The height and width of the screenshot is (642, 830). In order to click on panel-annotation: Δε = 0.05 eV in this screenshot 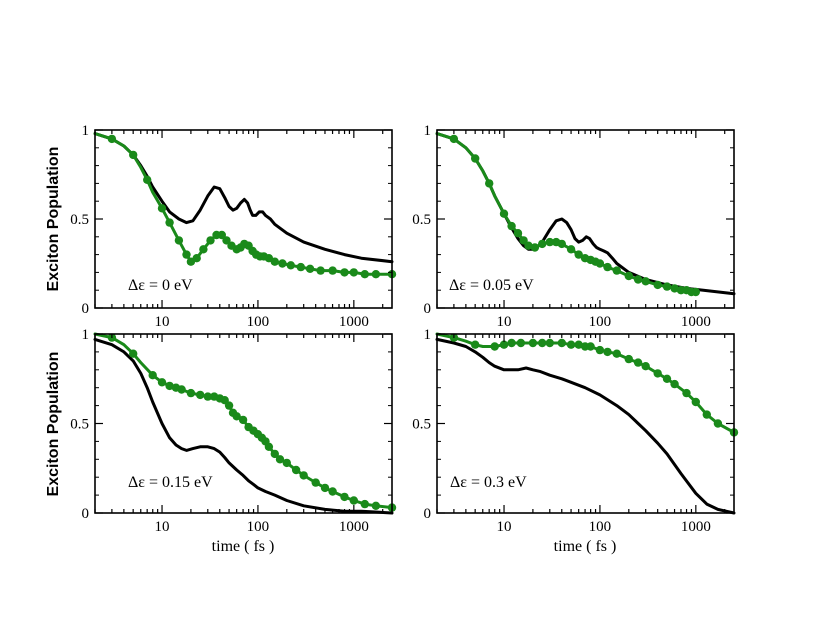, I will do `click(491, 285)`.